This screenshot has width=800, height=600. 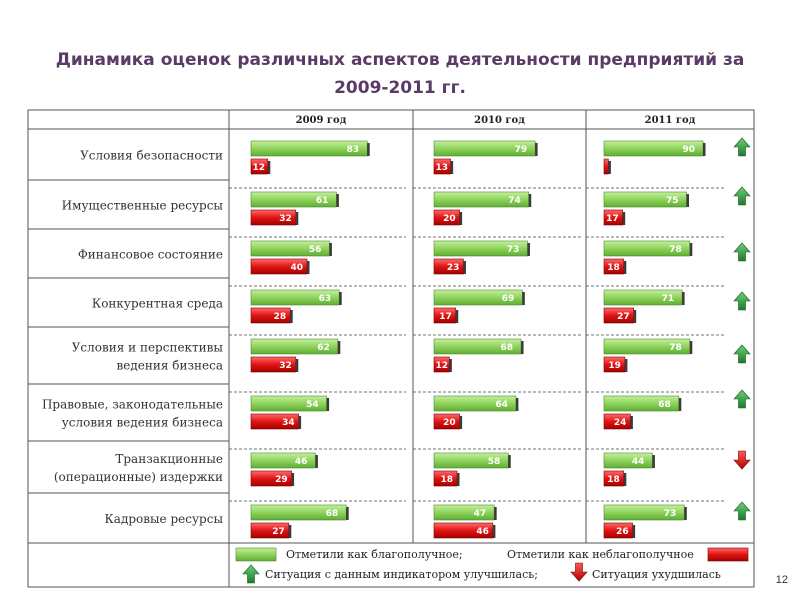 I want to click on year-header: 2009 год, so click(x=321, y=120).